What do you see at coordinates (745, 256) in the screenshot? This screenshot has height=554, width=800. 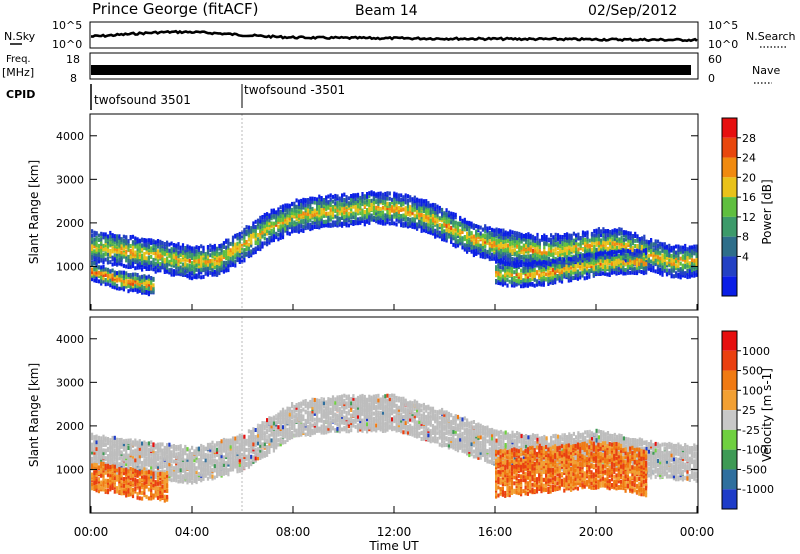 I see `colorbar-tick-label: 4` at bounding box center [745, 256].